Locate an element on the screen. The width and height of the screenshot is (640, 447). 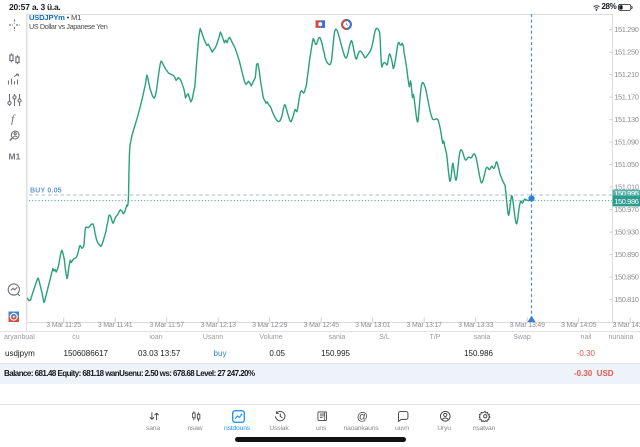
svg-text: BUY 0.05 is located at coordinates (46, 191).